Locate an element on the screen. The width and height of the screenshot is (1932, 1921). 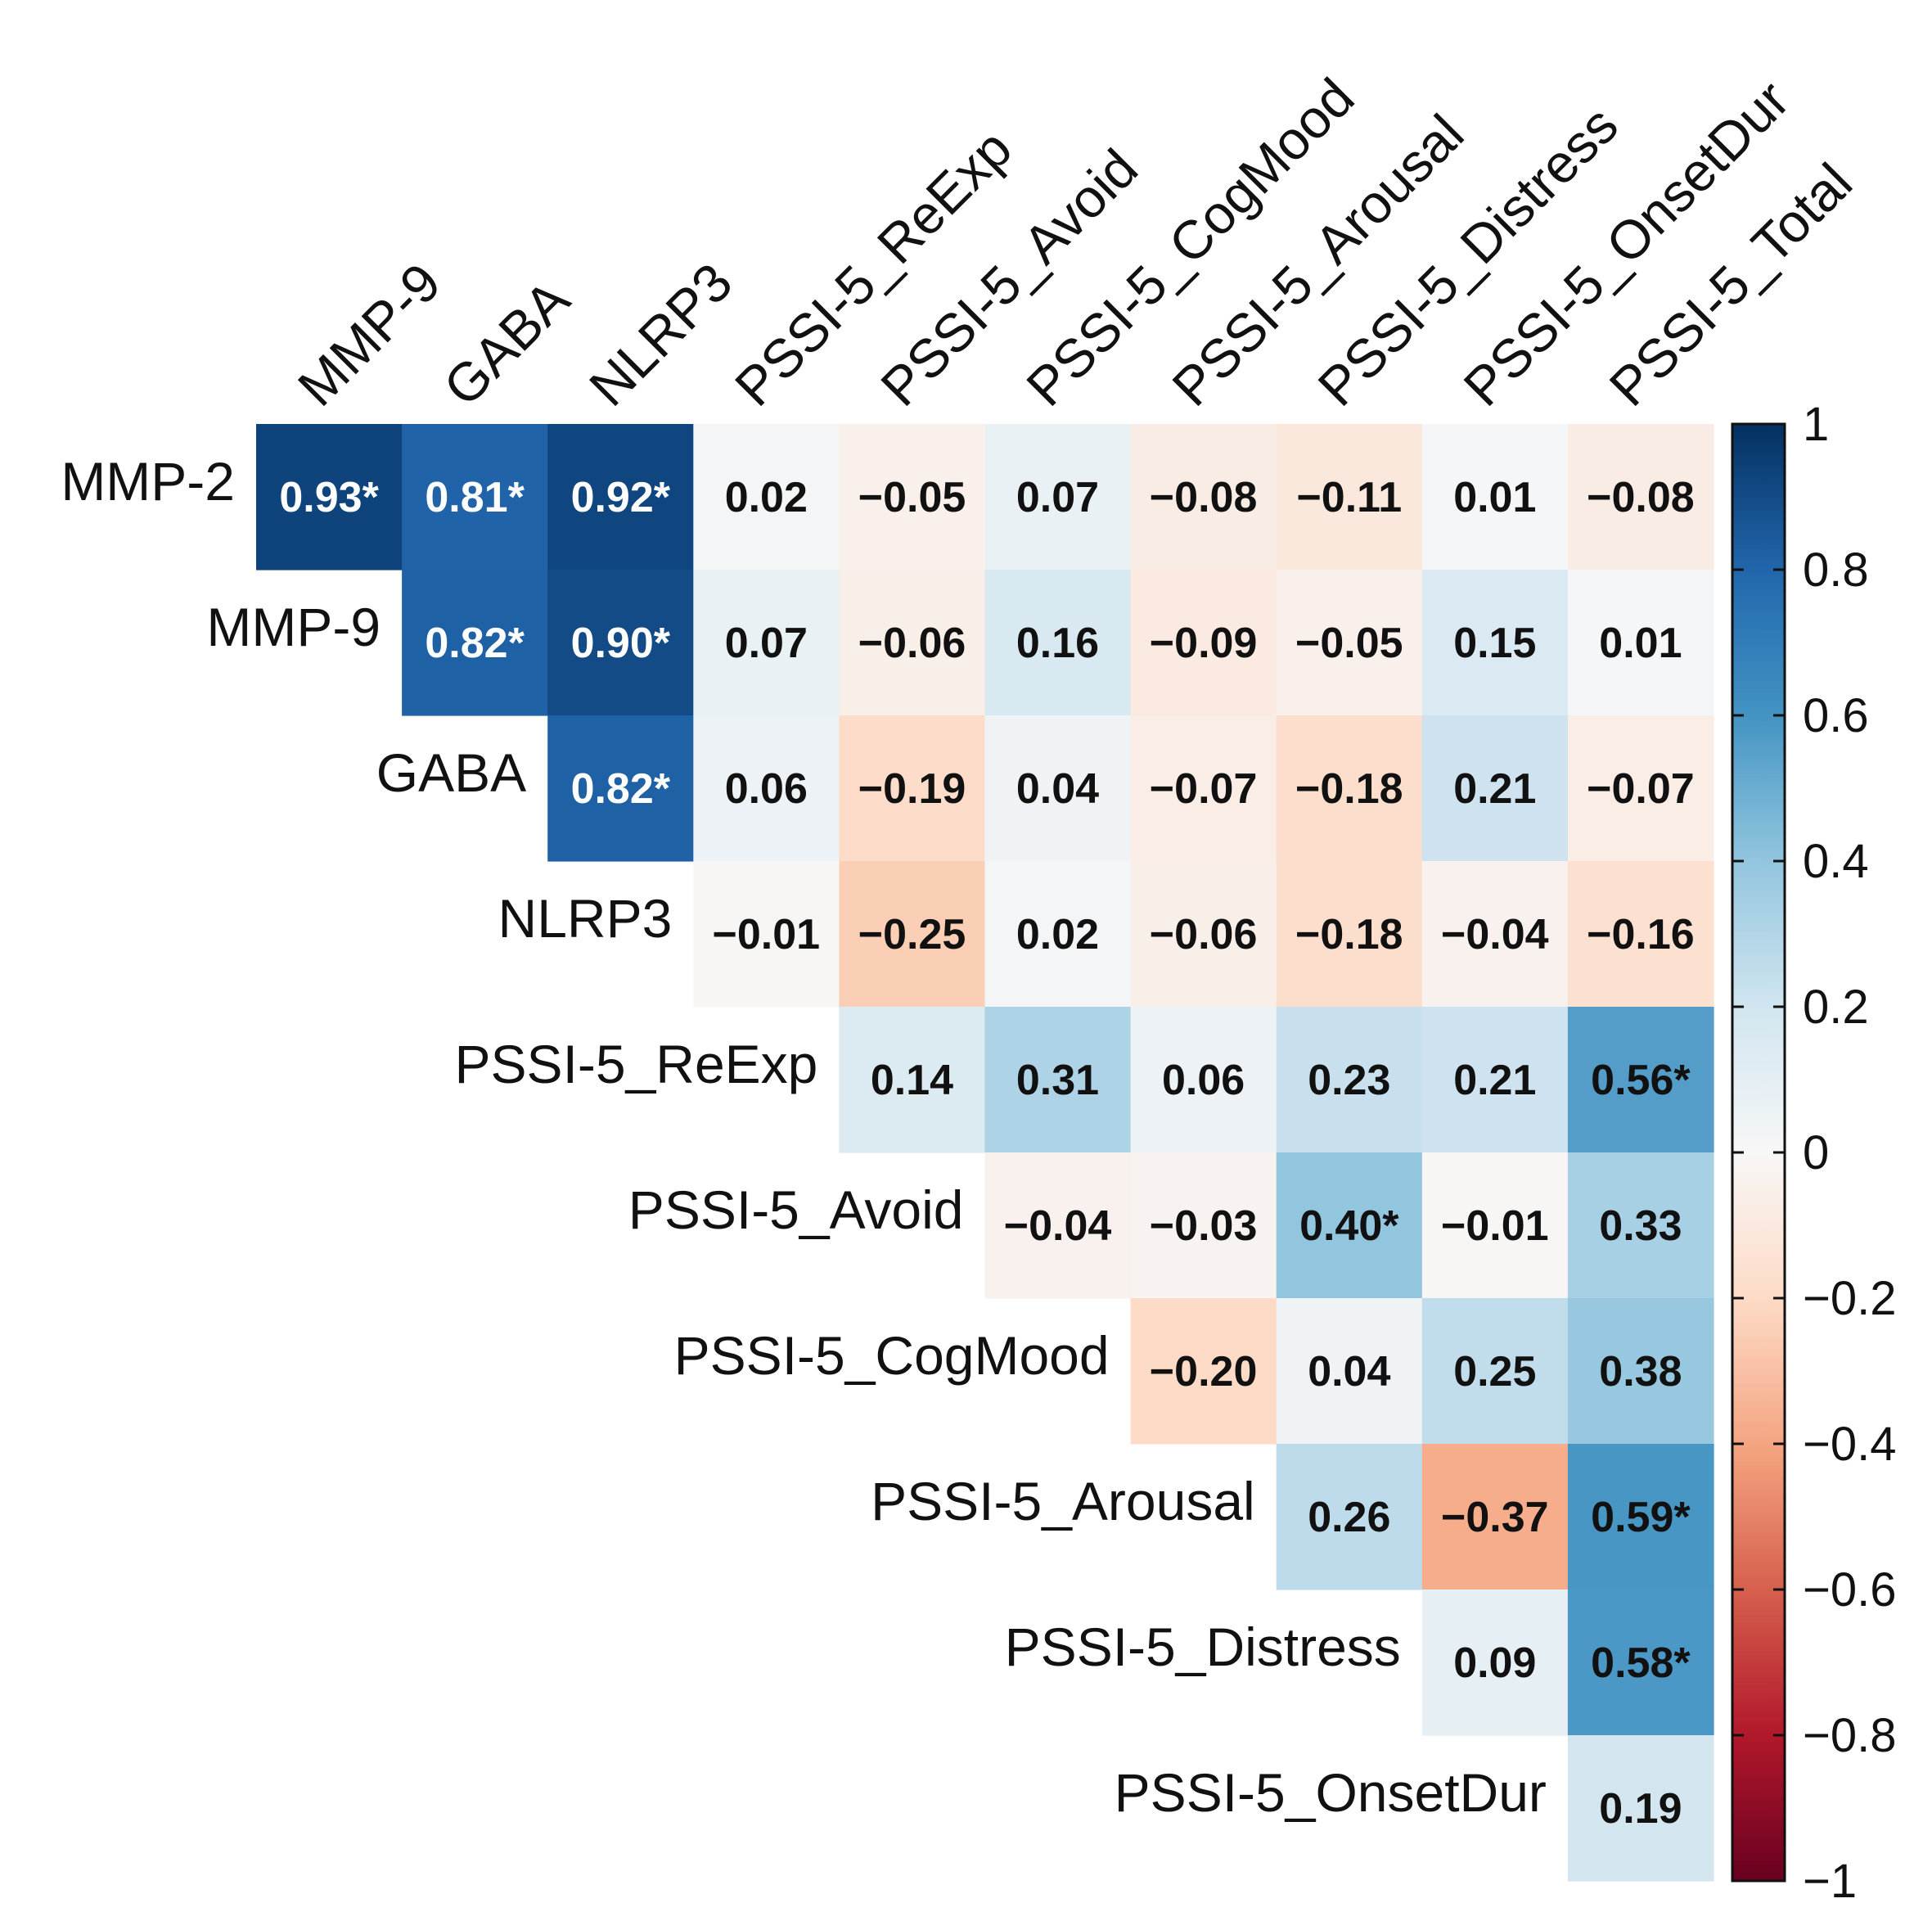
colorbar-tick-label: 0.2 is located at coordinates (1836, 1007).